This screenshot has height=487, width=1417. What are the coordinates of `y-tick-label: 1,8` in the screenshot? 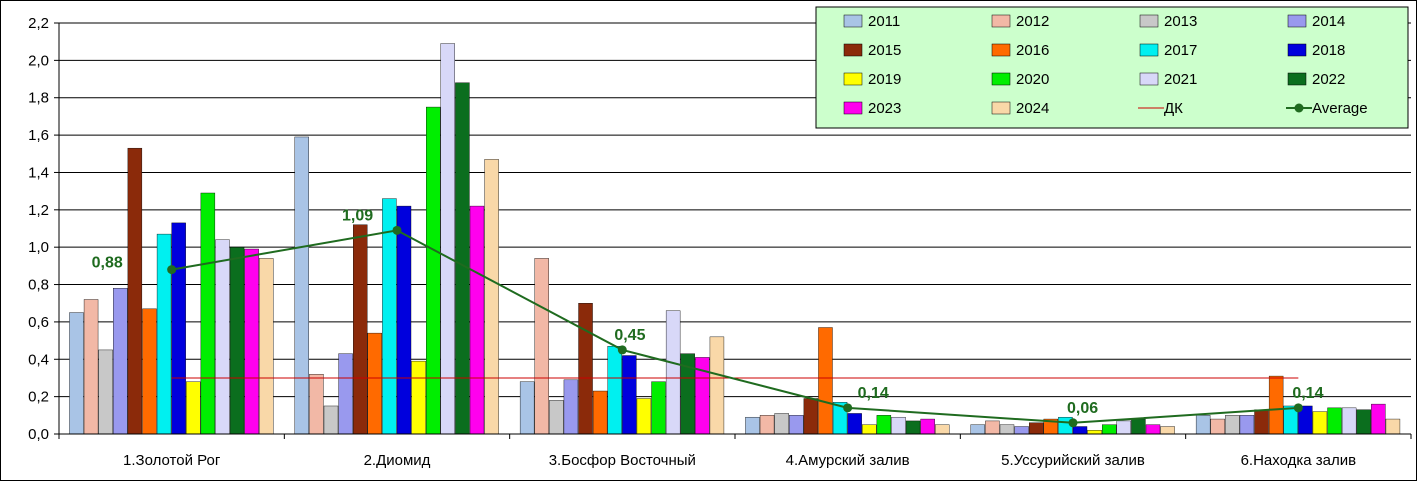 It's located at (38, 98).